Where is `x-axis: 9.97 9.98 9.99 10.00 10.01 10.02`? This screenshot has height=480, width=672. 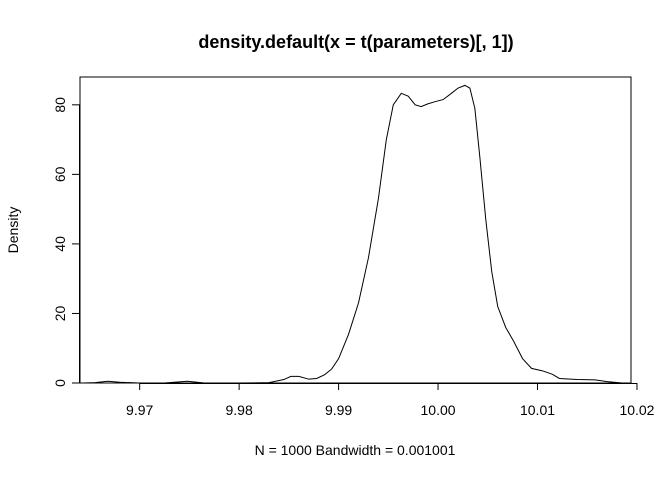
x-axis: 9.97 9.98 9.99 10.00 10.01 10.02 is located at coordinates (390, 400).